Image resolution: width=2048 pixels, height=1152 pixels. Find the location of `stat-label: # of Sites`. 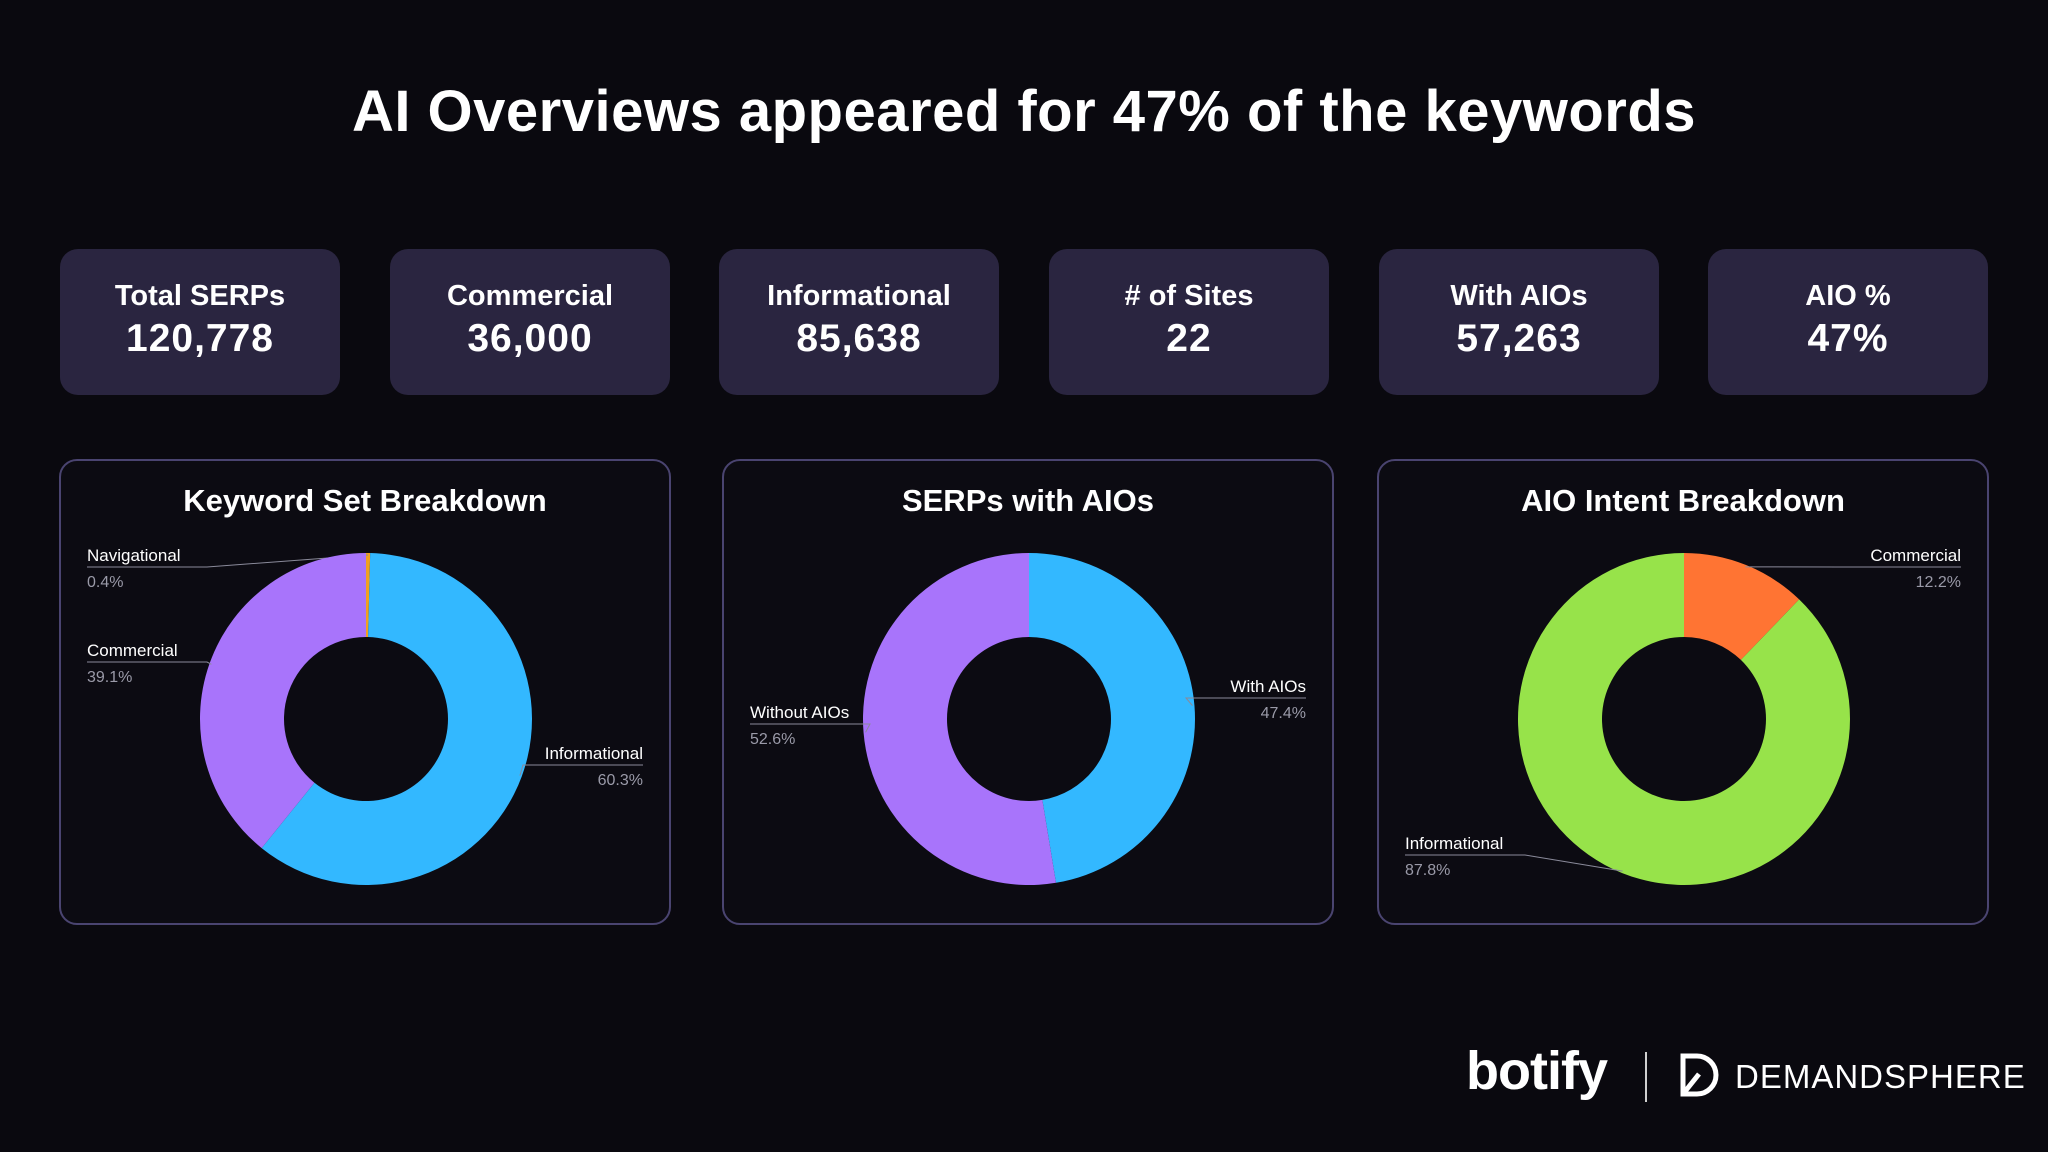

stat-label: # of Sites is located at coordinates (1189, 296).